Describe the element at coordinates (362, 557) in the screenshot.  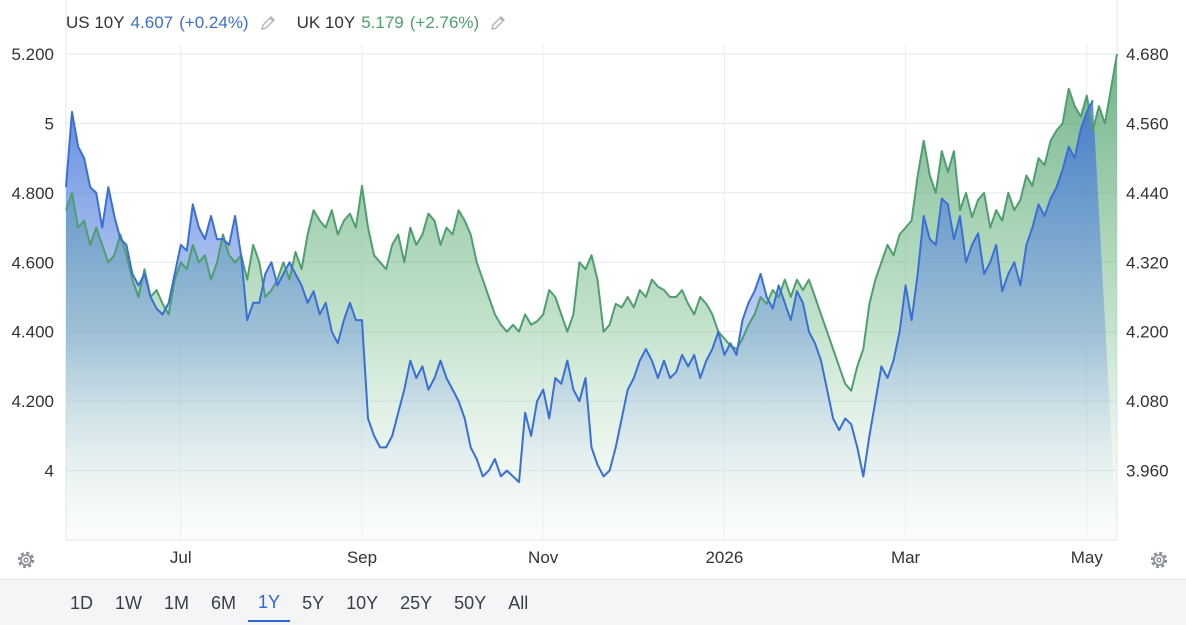
I see `x-tick-label: Sep` at that location.